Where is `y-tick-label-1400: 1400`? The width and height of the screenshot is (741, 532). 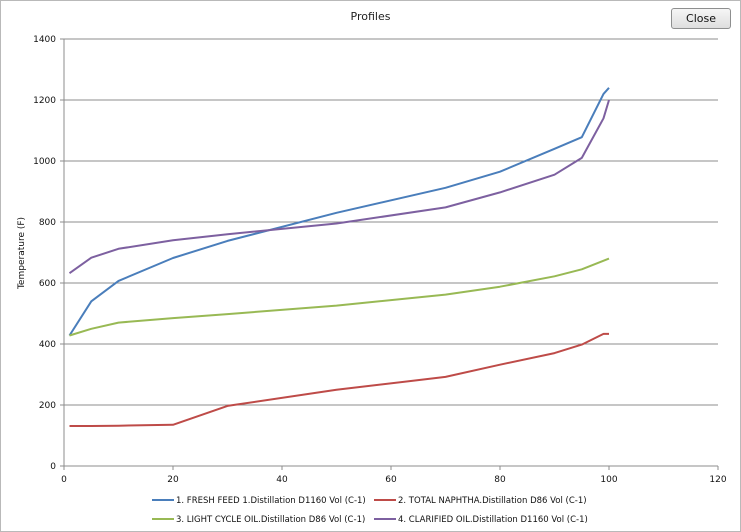 y-tick-label-1400: 1400 is located at coordinates (44, 40).